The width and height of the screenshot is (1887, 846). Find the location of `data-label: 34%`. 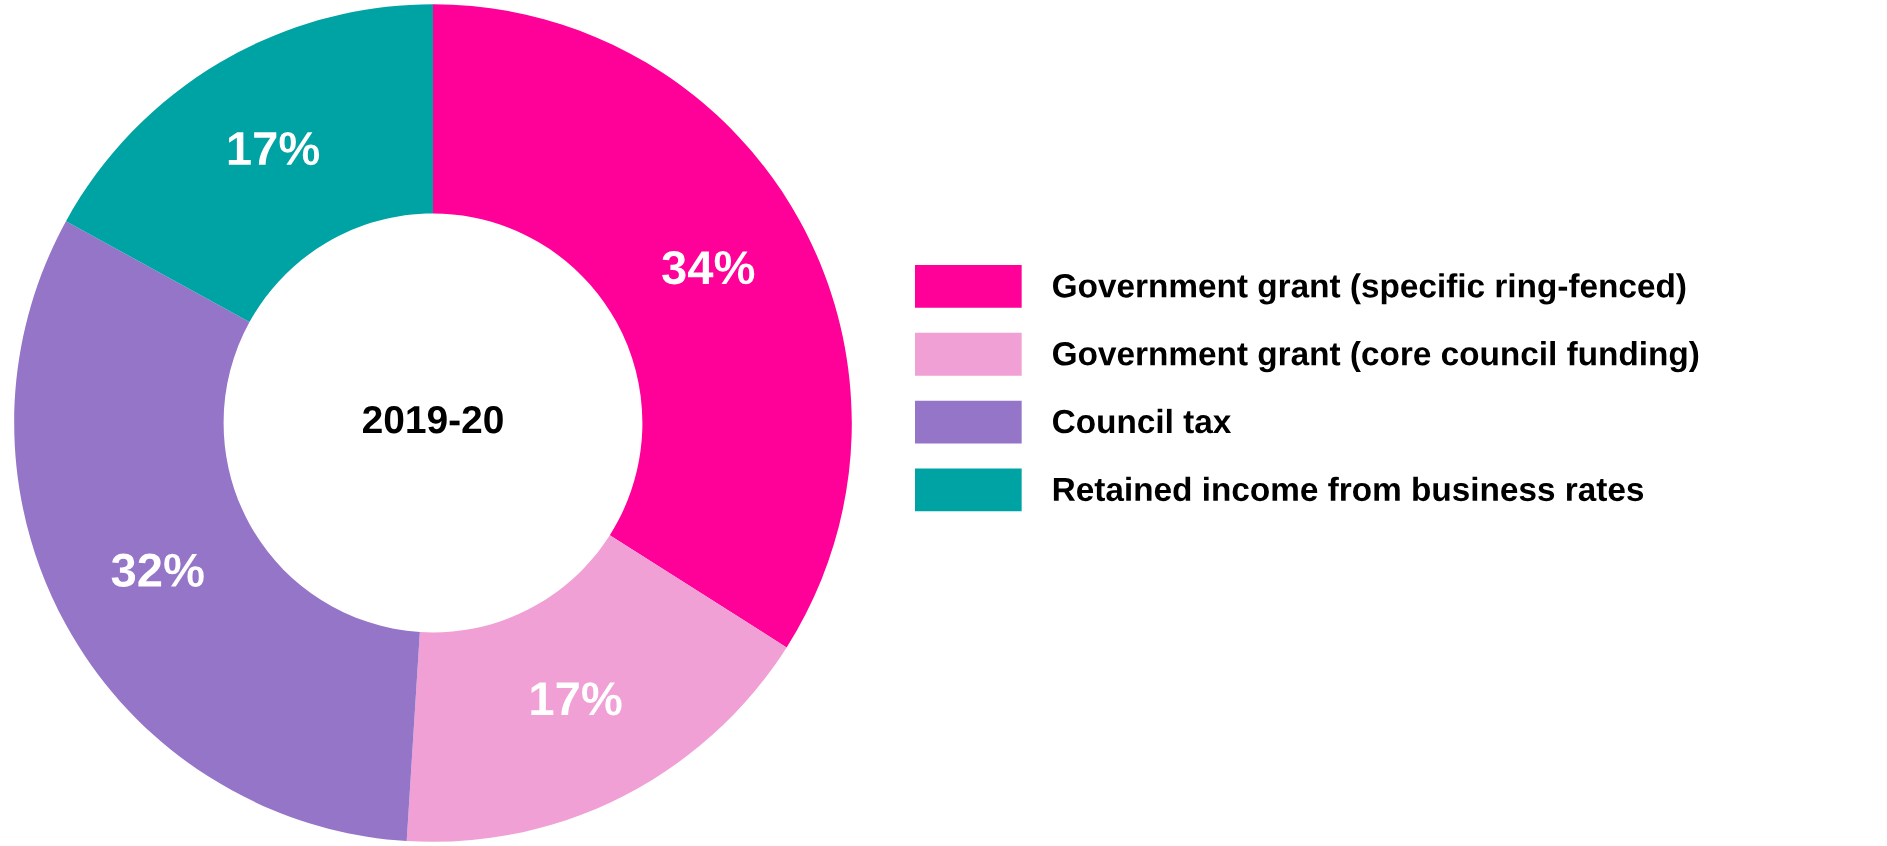

data-label: 34% is located at coordinates (708, 267).